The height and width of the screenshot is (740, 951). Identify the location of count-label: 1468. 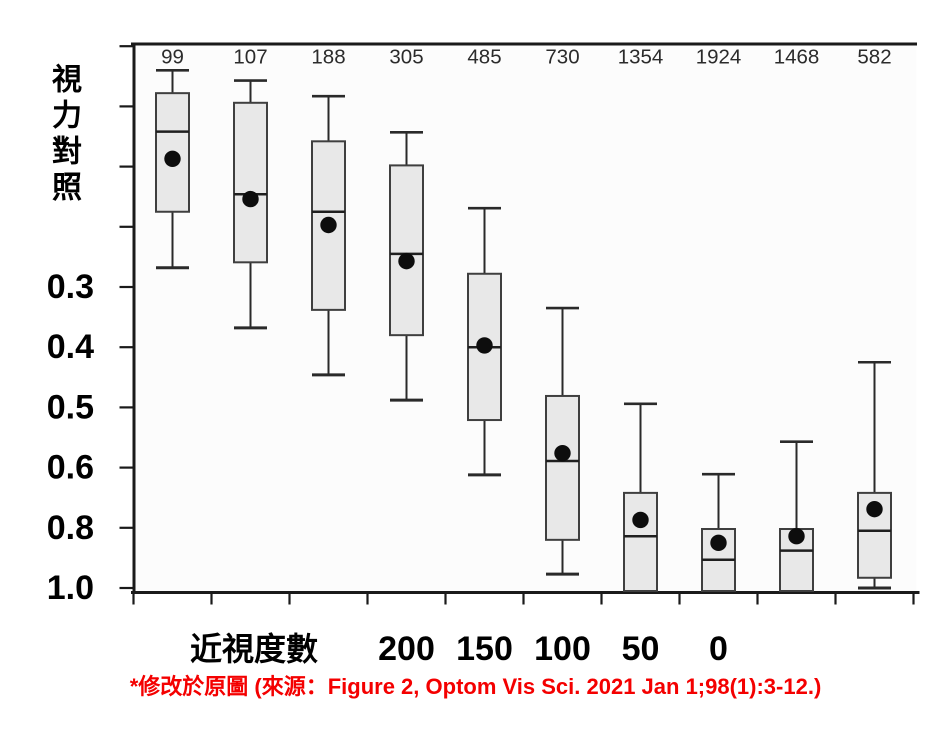
(797, 57).